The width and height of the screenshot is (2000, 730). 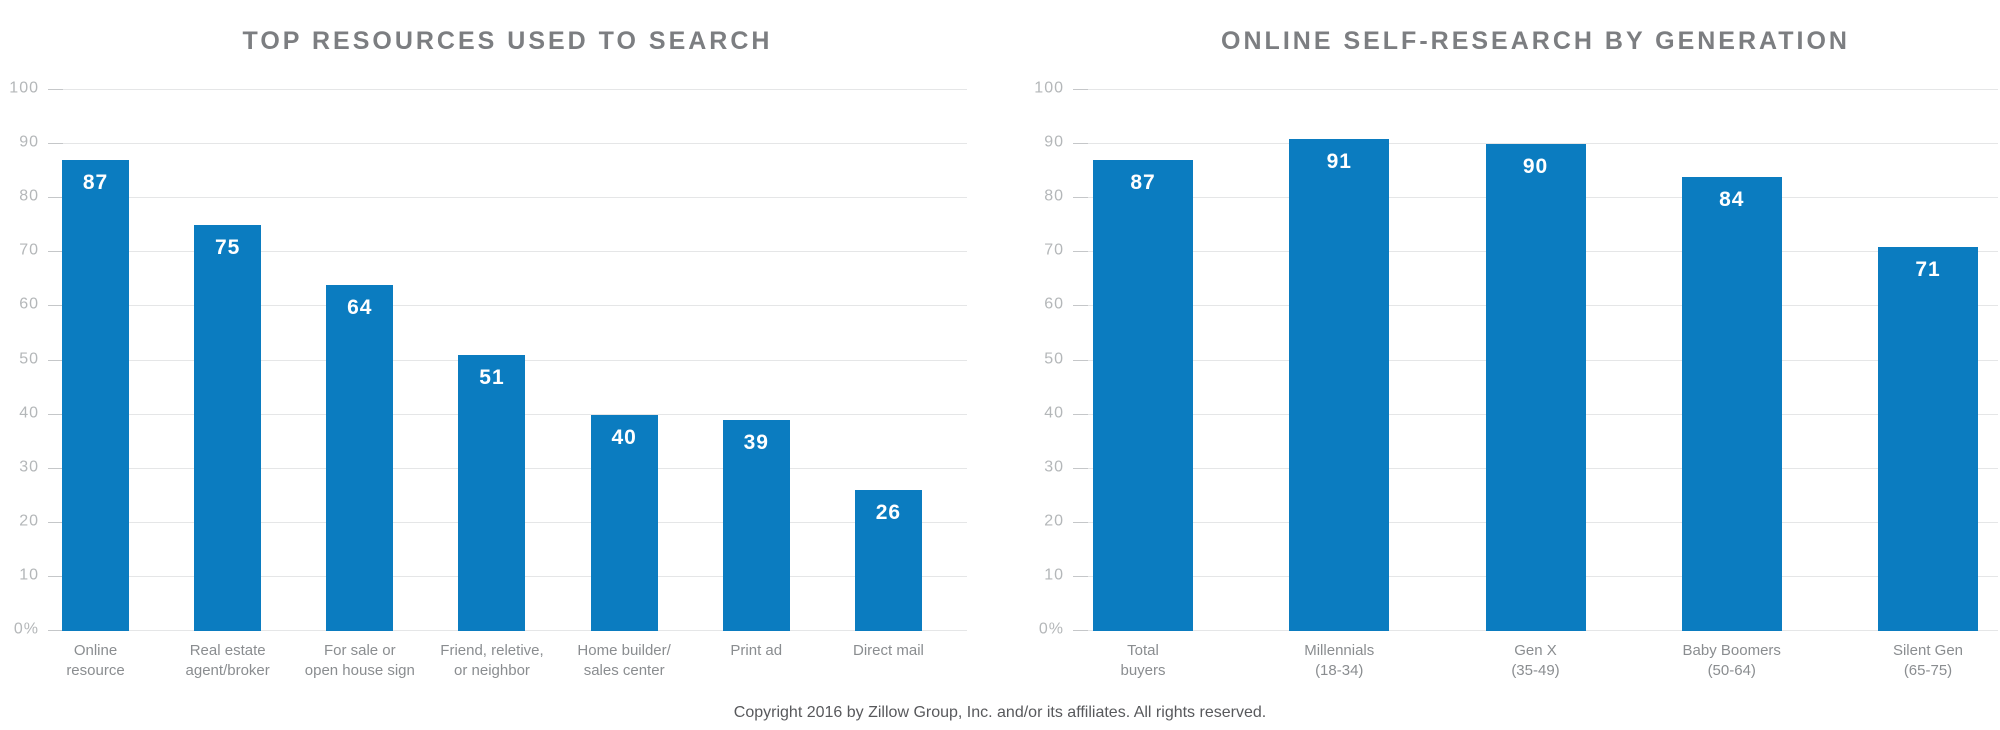 What do you see at coordinates (1928, 269) in the screenshot?
I see `bar-value-label: 71` at bounding box center [1928, 269].